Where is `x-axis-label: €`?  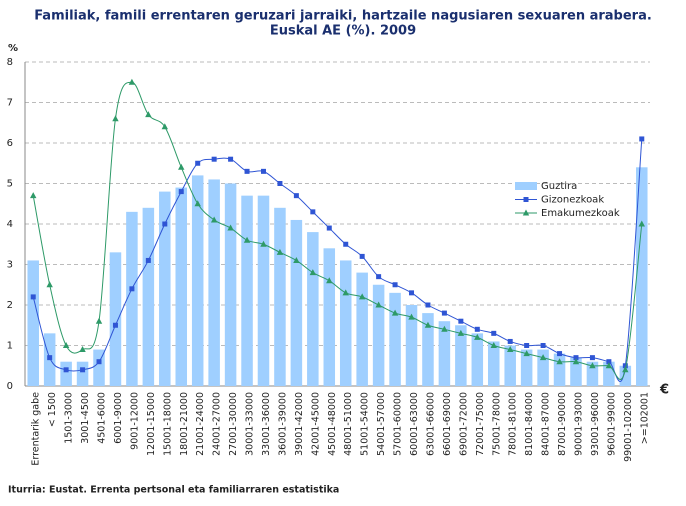 x-axis-label: € is located at coordinates (664, 390).